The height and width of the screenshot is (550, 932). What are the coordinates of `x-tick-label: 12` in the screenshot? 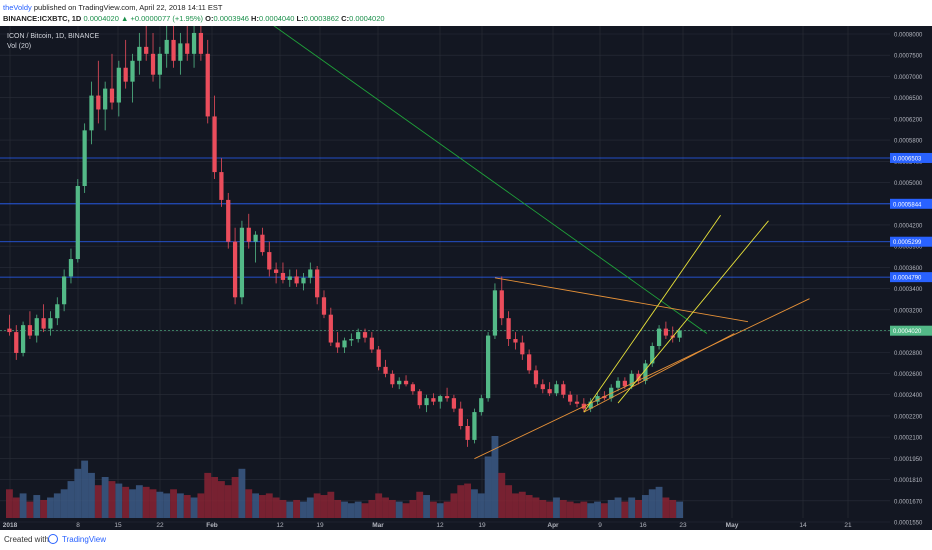 It's located at (440, 525).